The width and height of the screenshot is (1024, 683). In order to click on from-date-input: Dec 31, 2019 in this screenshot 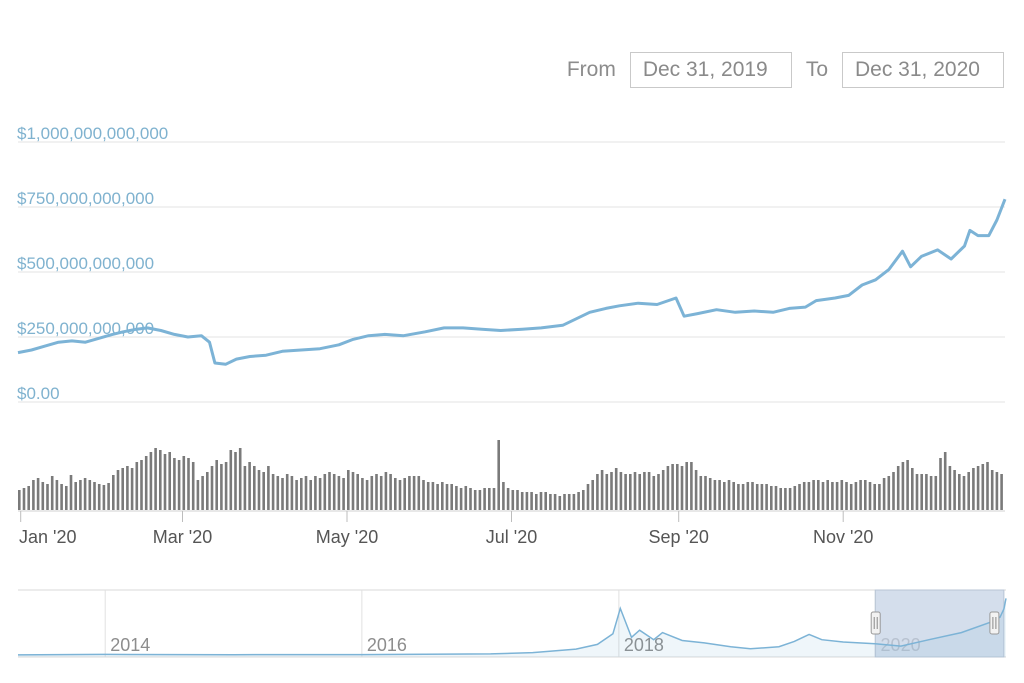, I will do `click(710, 70)`.